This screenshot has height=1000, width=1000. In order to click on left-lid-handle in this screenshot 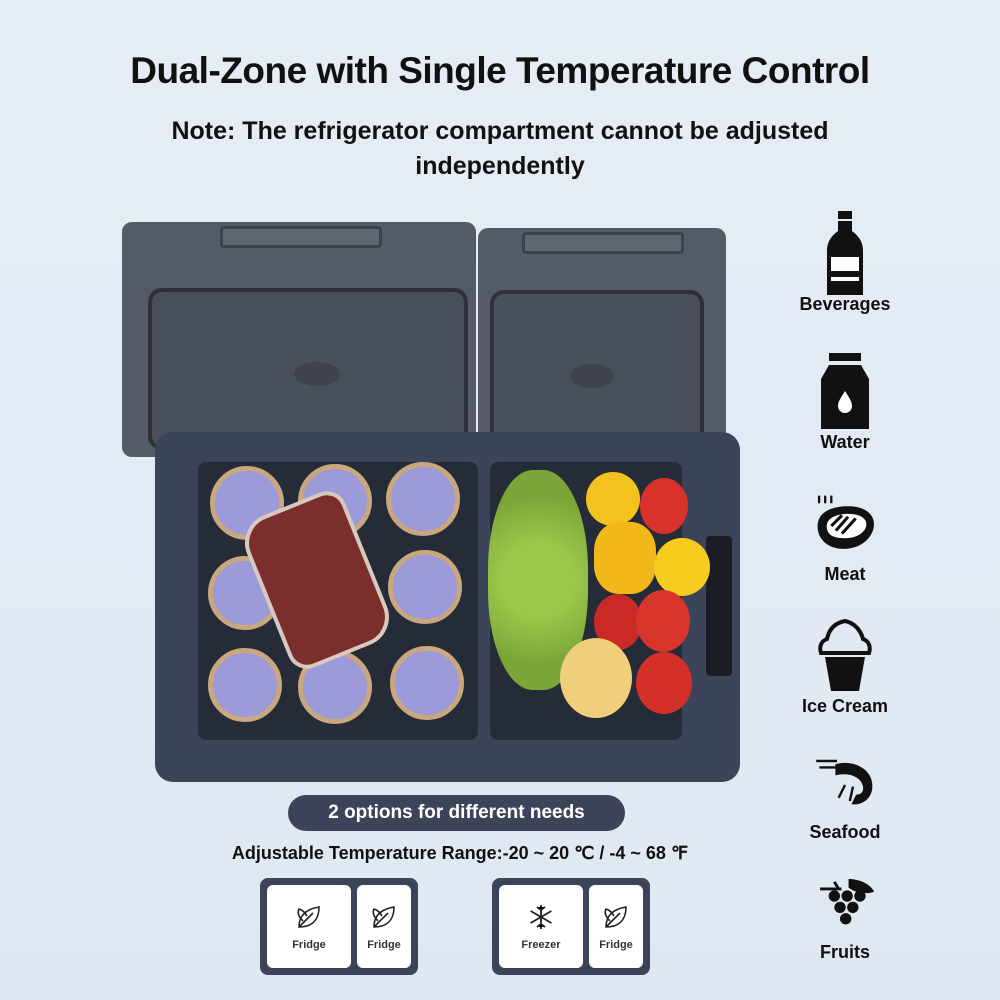, I will do `click(301, 237)`.